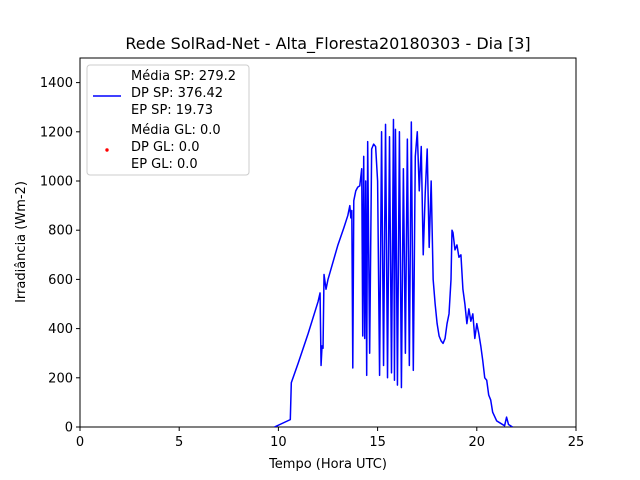  I want to click on y-tick-label: 1200, so click(56, 132).